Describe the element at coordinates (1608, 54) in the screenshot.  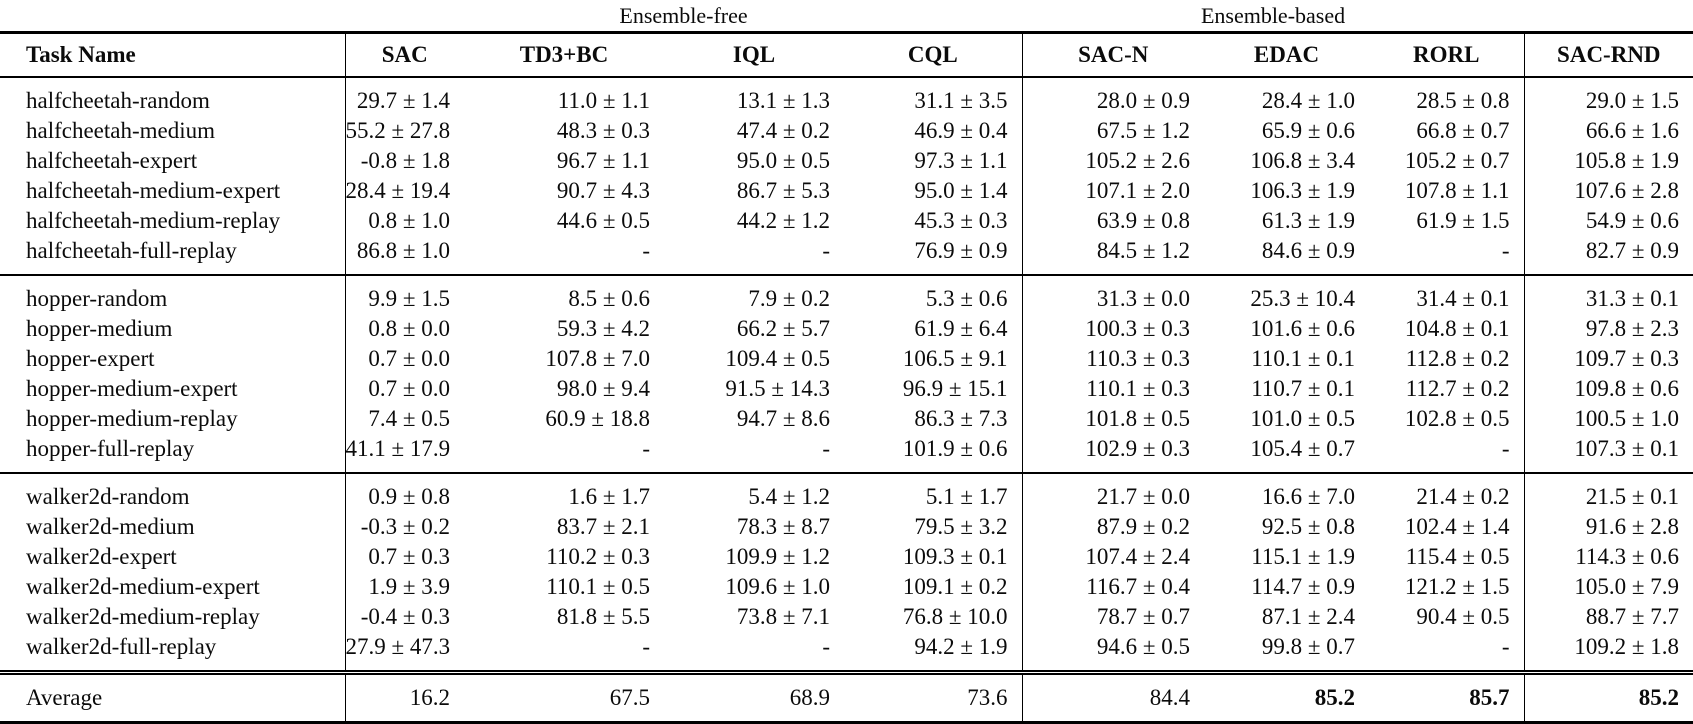
I see `algorithm-header-sac-rnd: SAC-RND` at that location.